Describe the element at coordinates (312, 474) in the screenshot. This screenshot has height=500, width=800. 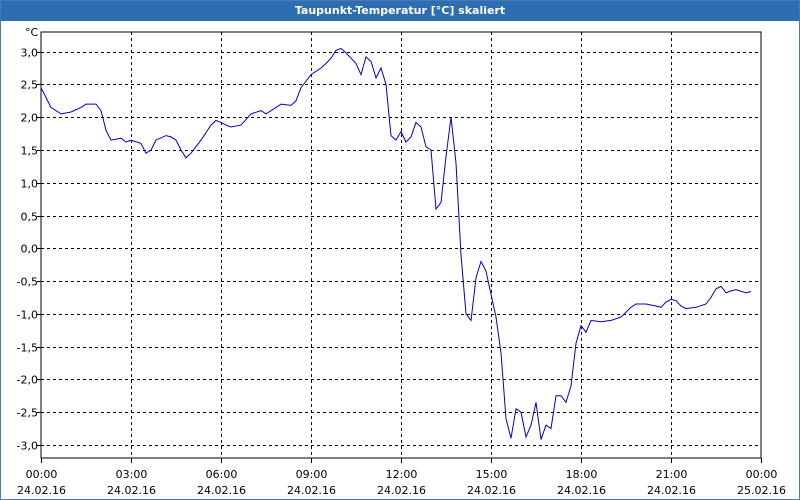
I see `x-tick-time: 09:00` at that location.